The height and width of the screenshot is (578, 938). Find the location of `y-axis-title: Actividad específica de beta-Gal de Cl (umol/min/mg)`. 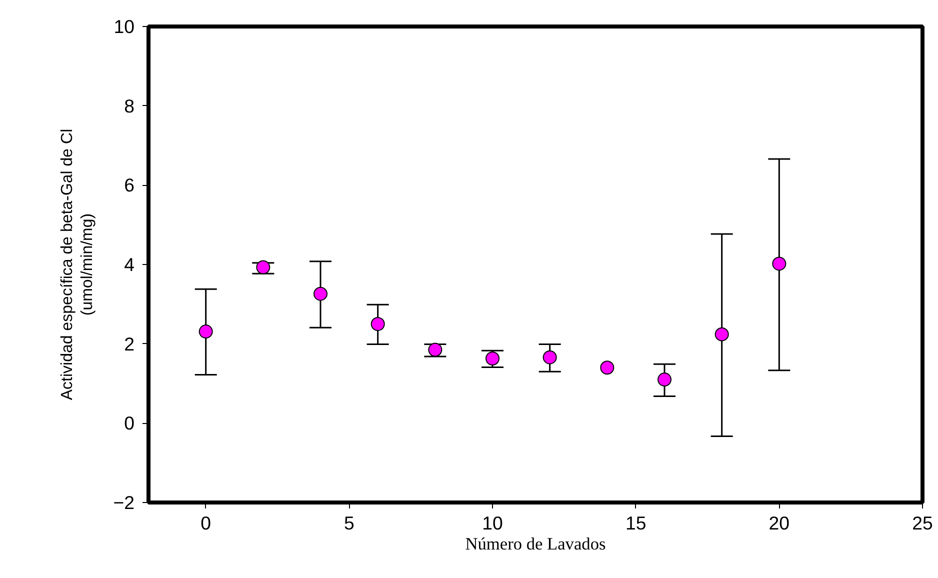

y-axis-title: Actividad específica de beta-Gal de Cl (umol/min/mg) is located at coordinates (77, 264).